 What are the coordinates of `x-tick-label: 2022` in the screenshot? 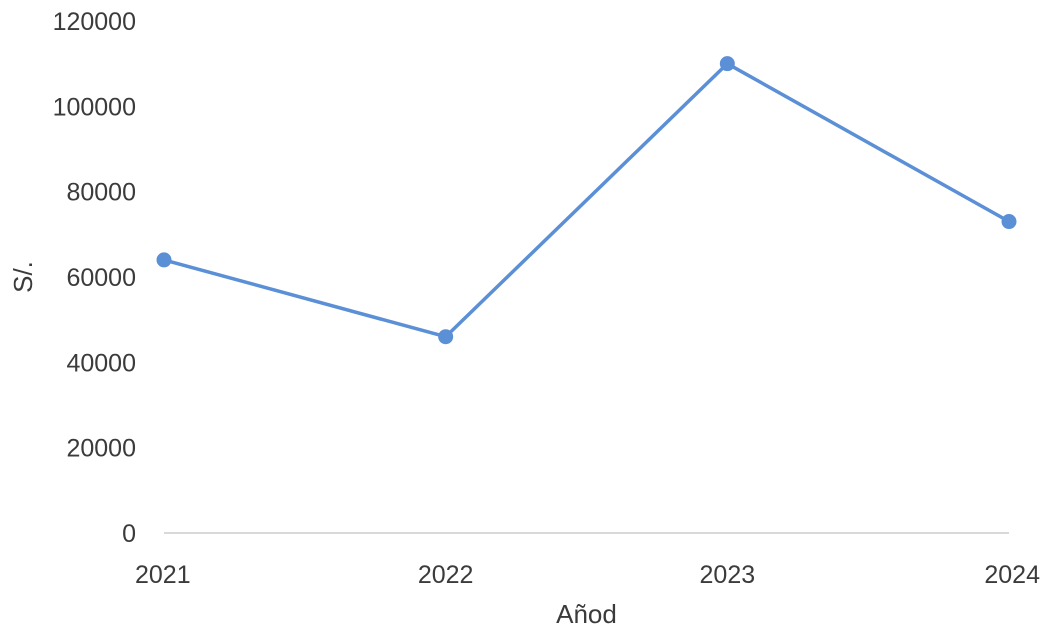 It's located at (446, 575).